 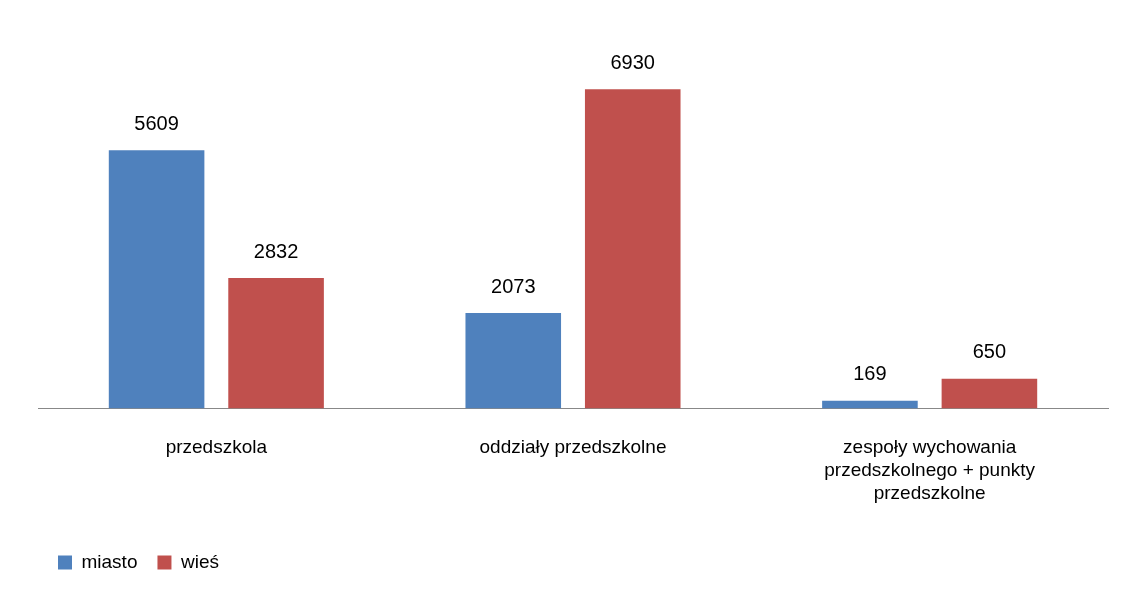 What do you see at coordinates (989, 351) in the screenshot?
I see `data-label: 650` at bounding box center [989, 351].